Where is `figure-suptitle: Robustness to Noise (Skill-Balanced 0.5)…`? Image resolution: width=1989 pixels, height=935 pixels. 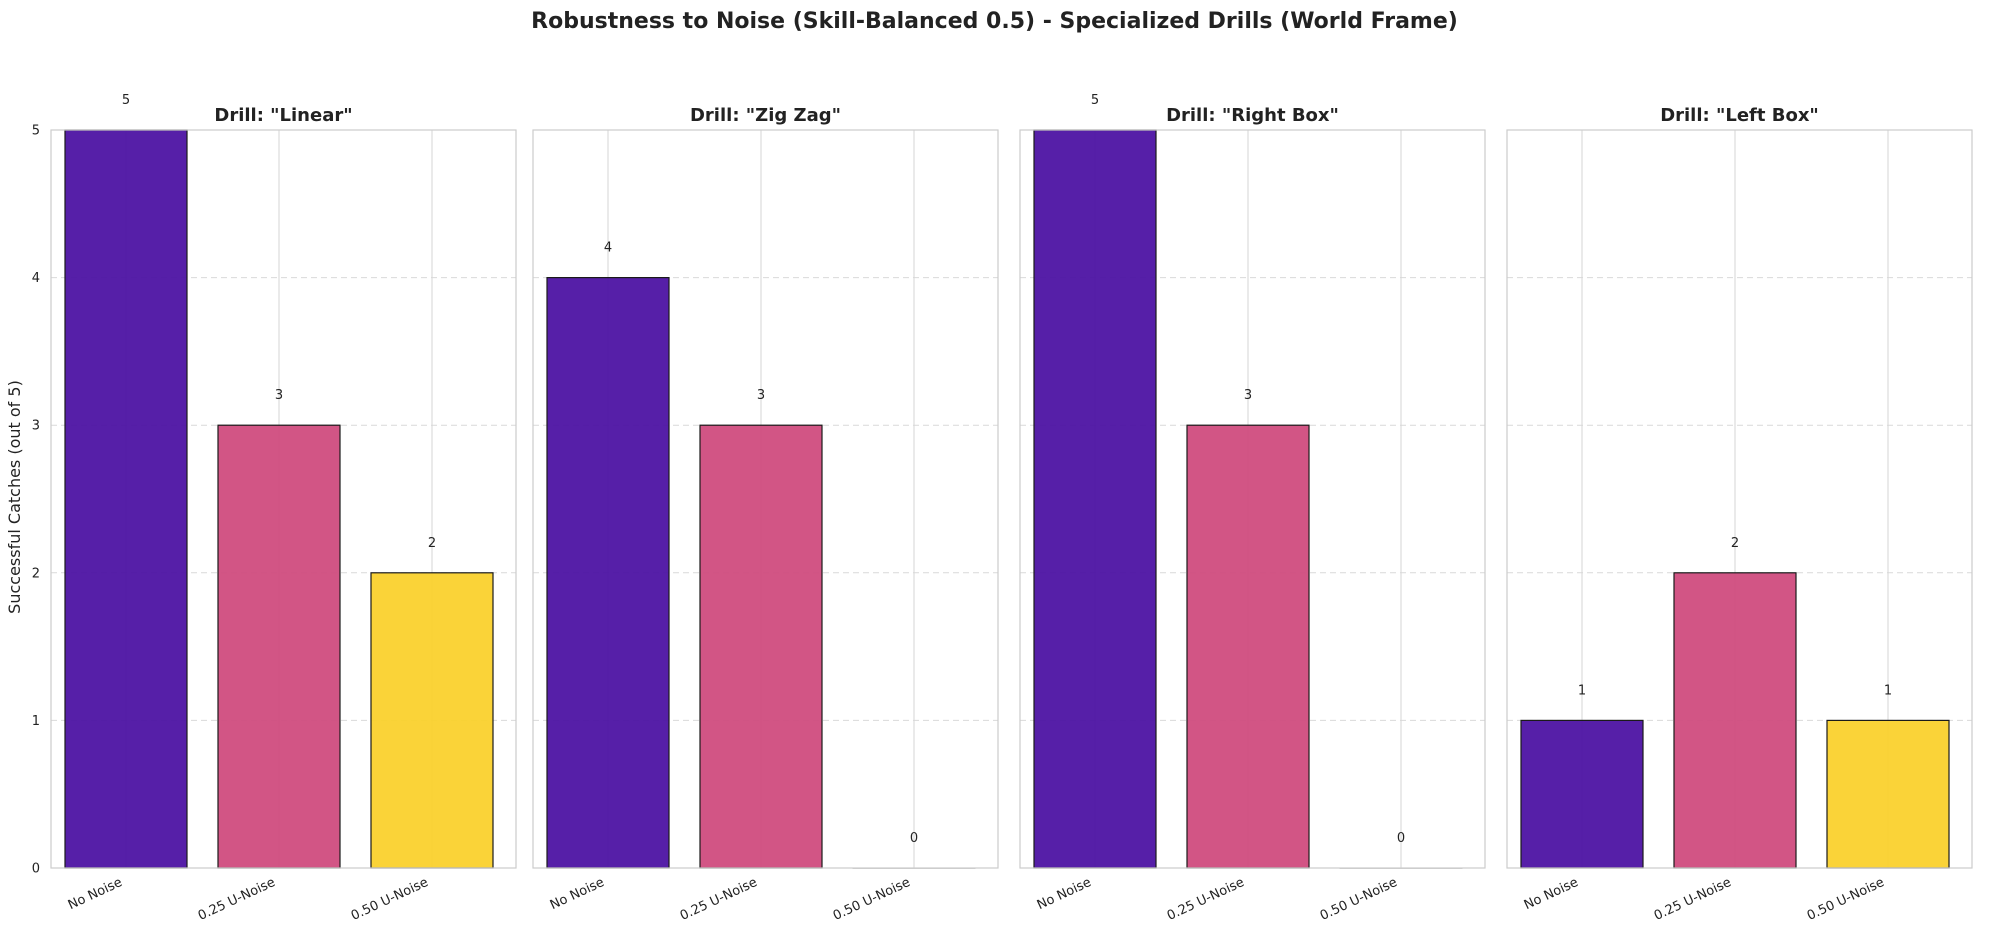
figure-suptitle: Robustness to Noise (Skill-Balanced 0.5)… is located at coordinates (994, 21).